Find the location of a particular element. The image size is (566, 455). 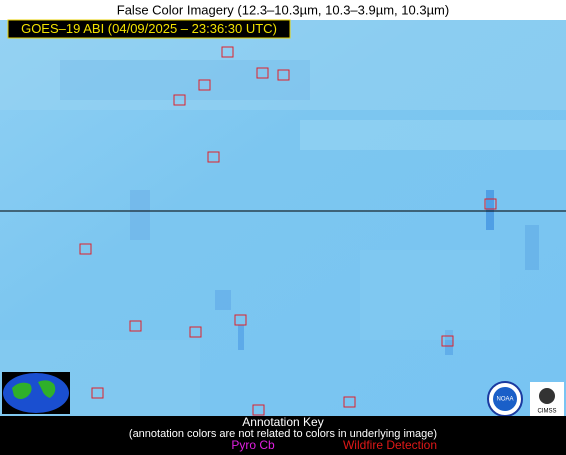

title-band is located at coordinates (283, 10).